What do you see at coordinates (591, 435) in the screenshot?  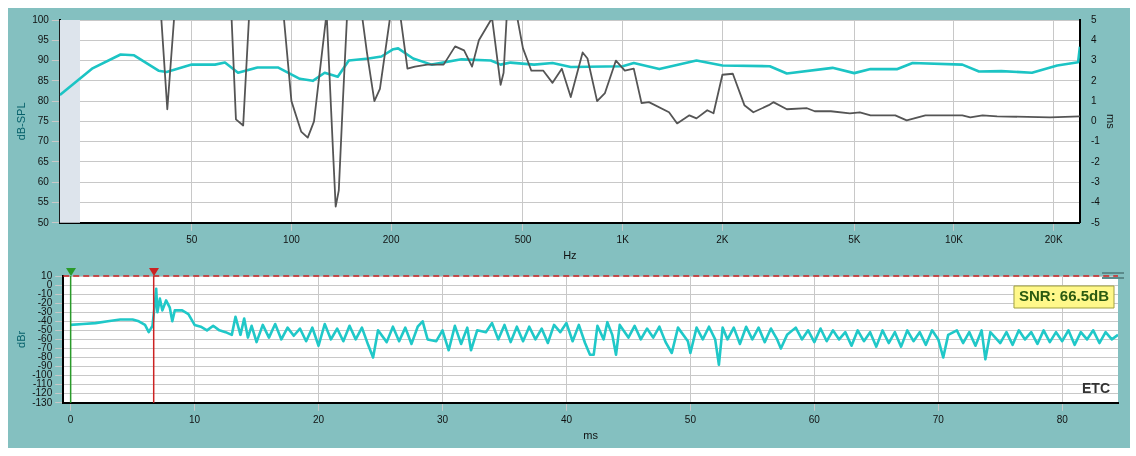 I see `x-axis-title: ms` at bounding box center [591, 435].